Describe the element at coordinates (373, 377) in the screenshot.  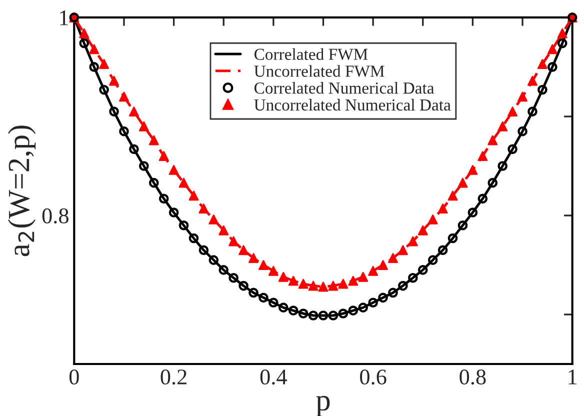
I see `x-tick-label: 0.6` at that location.